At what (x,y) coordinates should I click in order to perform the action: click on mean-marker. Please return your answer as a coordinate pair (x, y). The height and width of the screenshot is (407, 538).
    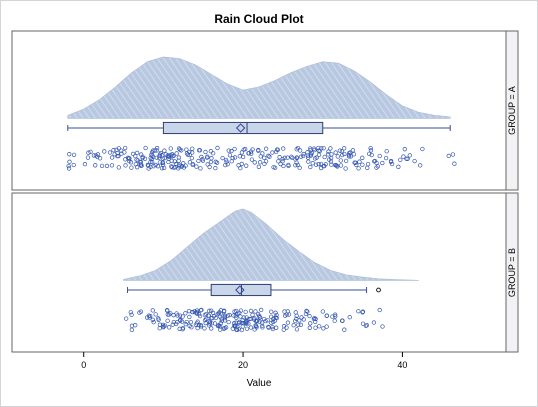
    Looking at the image, I should click on (240, 128).